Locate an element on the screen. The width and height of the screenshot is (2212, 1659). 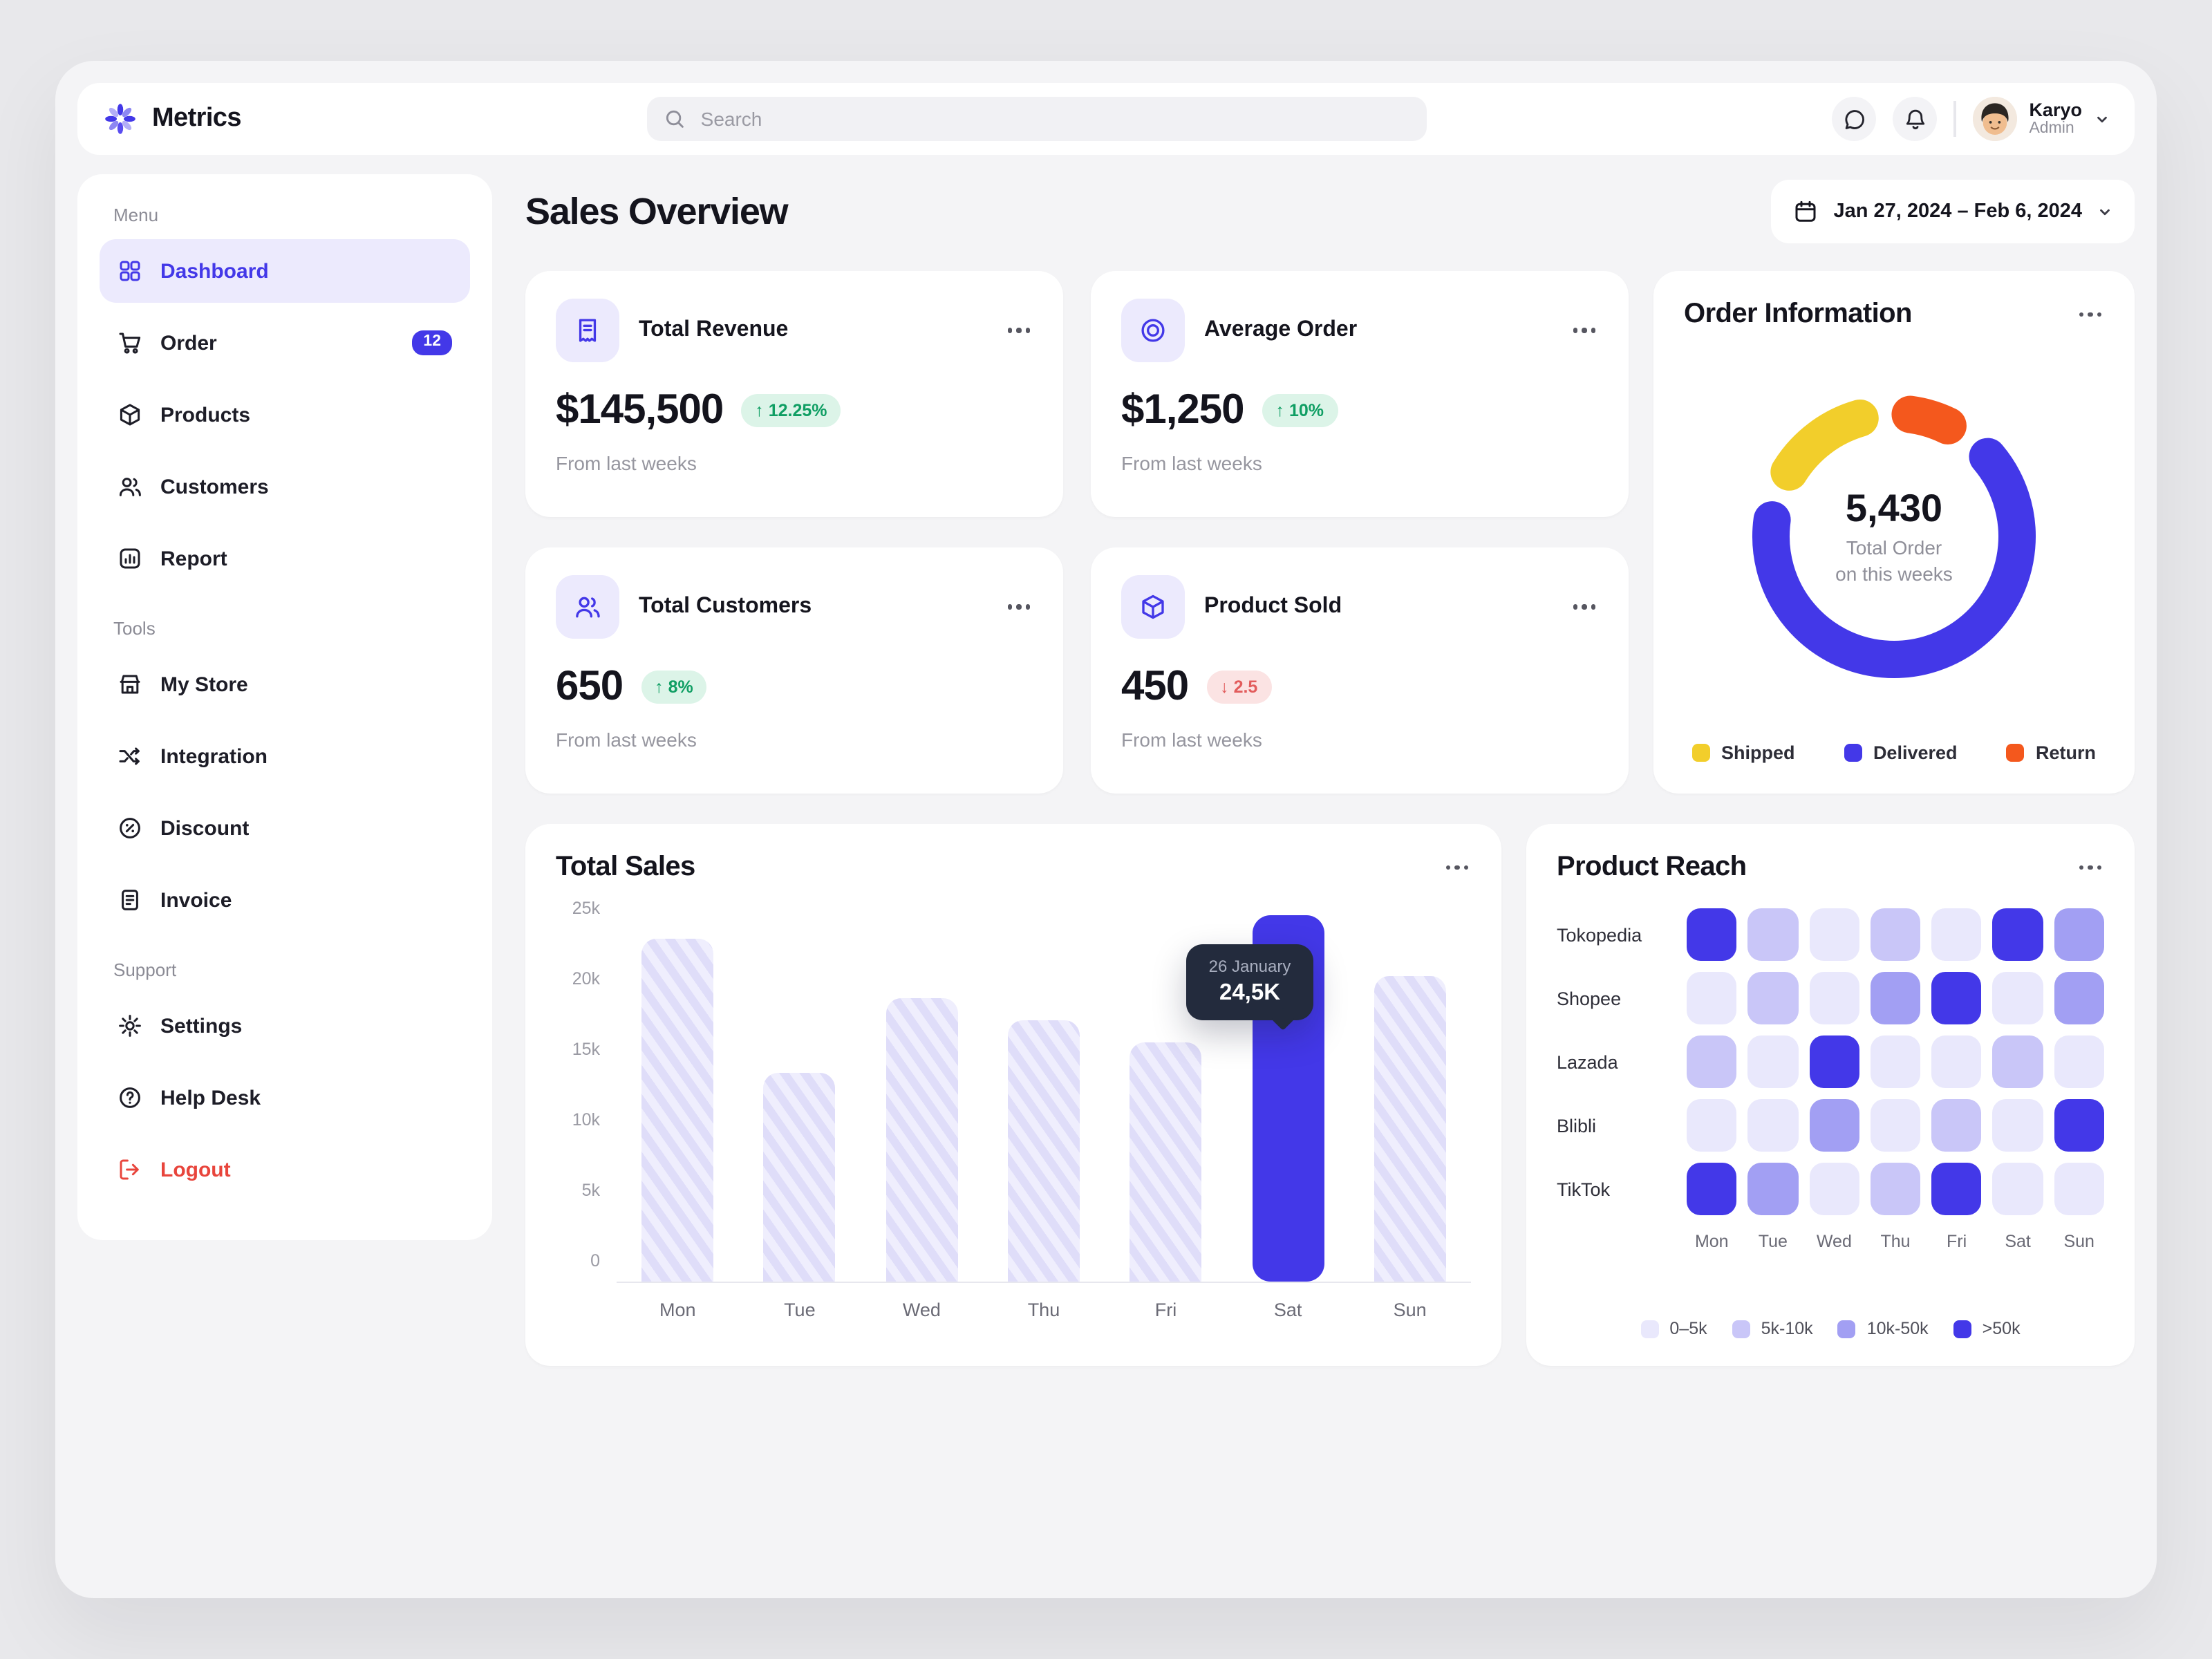
heatmap-col-label-sat: Sat is located at coordinates (2018, 1241).